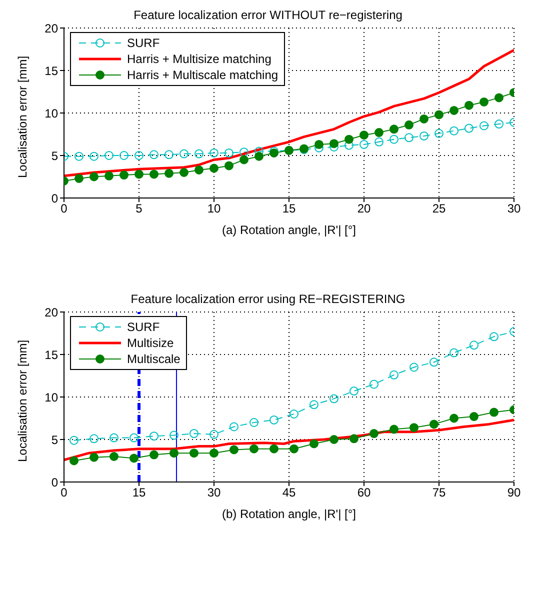 The height and width of the screenshot is (593, 536). What do you see at coordinates (139, 209) in the screenshot?
I see `x-tick-label: 5` at bounding box center [139, 209].